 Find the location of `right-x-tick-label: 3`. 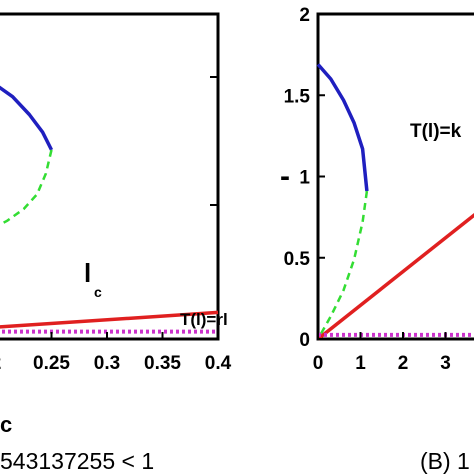

right-x-tick-label: 3 is located at coordinates (445, 363).